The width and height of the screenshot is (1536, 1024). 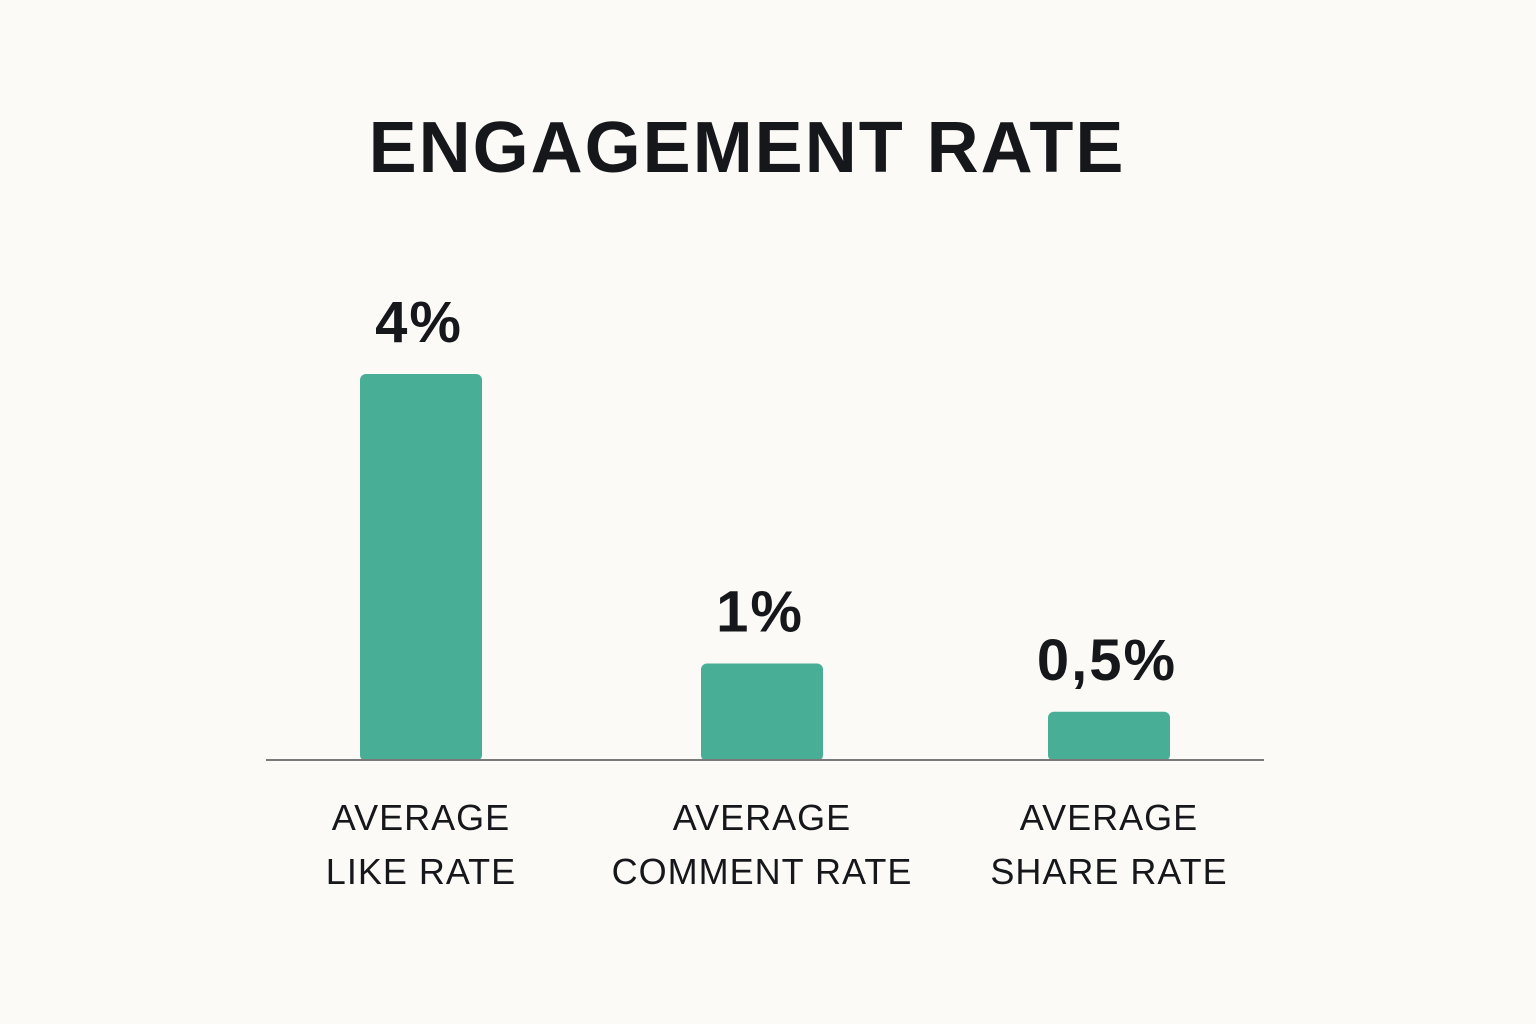 What do you see at coordinates (762, 871) in the screenshot?
I see `category-label-2-line-2: COMMENT RATE` at bounding box center [762, 871].